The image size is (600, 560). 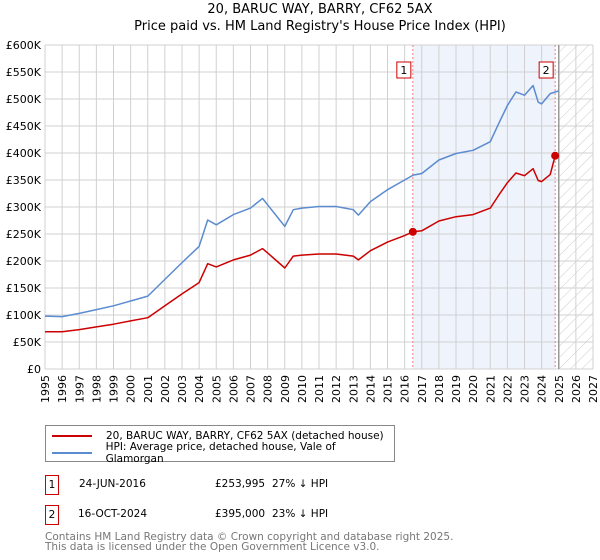 What do you see at coordinates (114, 389) in the screenshot?
I see `x-tick-label: 1999` at bounding box center [114, 389].